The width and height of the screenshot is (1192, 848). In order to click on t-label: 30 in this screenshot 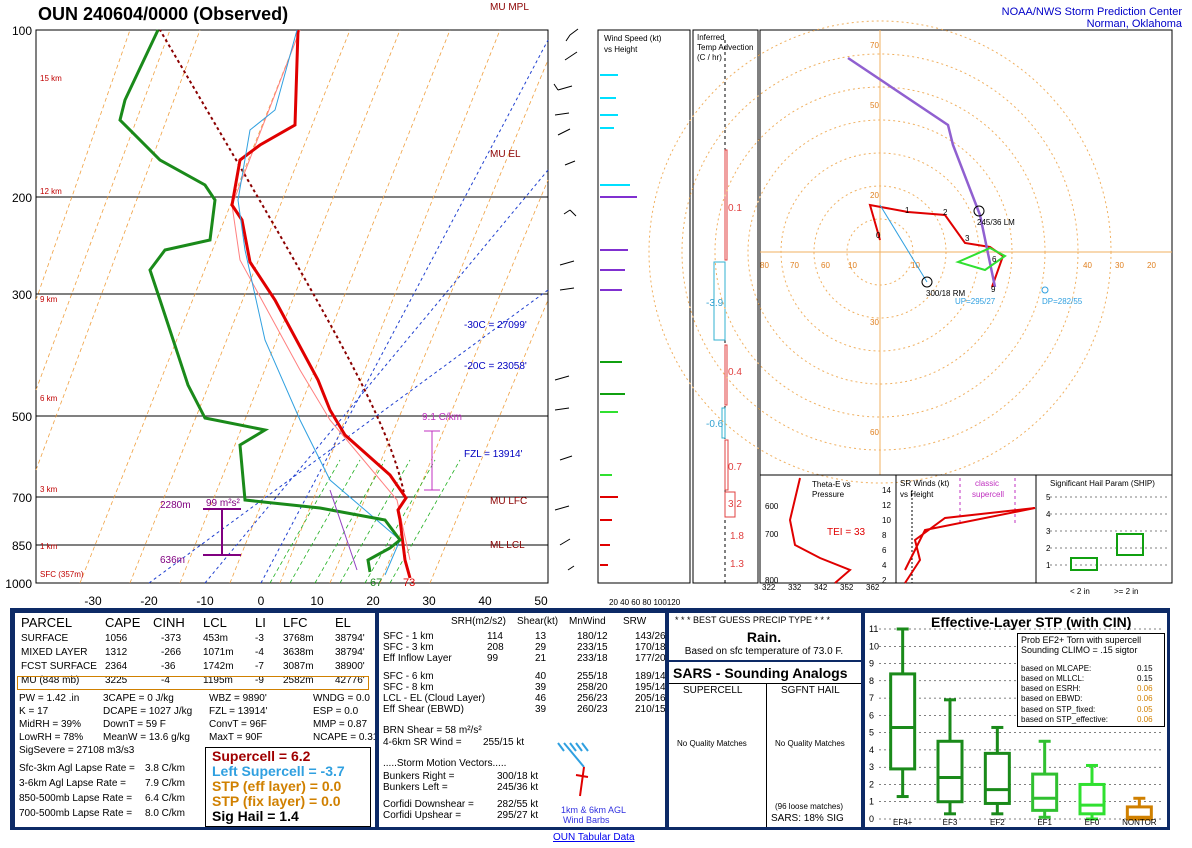, I will do `click(429, 600)`.